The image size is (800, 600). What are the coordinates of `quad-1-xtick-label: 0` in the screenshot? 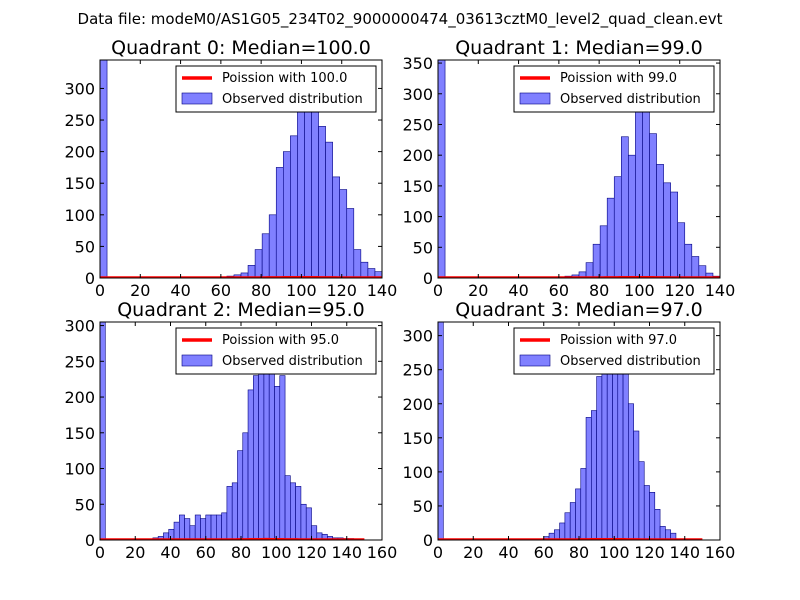 It's located at (438, 290).